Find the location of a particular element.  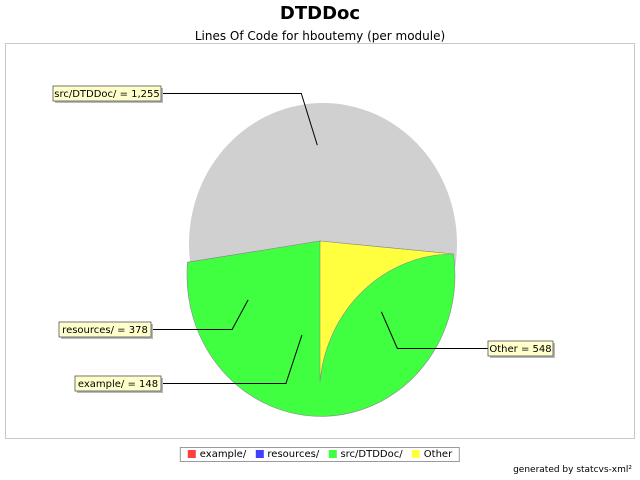

legend-swatch-resources is located at coordinates (259, 454).